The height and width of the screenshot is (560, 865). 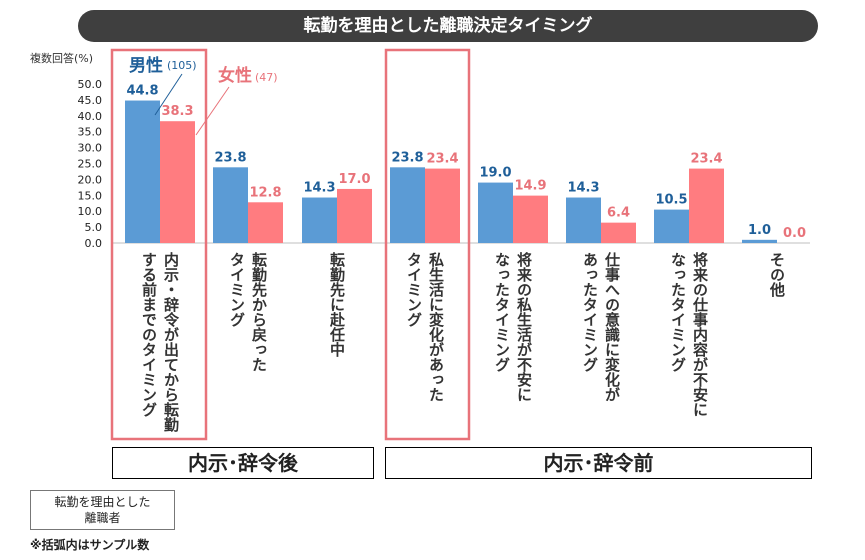 What do you see at coordinates (160, 342) in the screenshot?
I see `category-label: 内示・辞令が出てから転勤 する前までのタイミング` at bounding box center [160, 342].